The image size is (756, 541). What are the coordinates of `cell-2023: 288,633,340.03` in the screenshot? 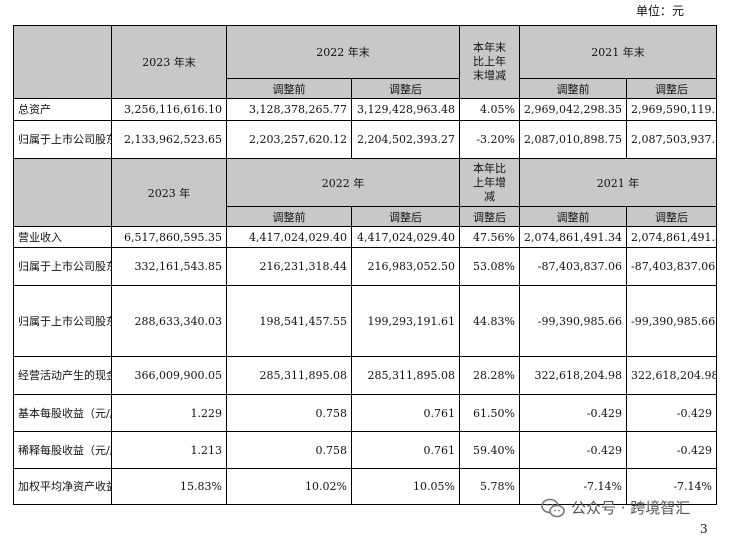 It's located at (169, 321).